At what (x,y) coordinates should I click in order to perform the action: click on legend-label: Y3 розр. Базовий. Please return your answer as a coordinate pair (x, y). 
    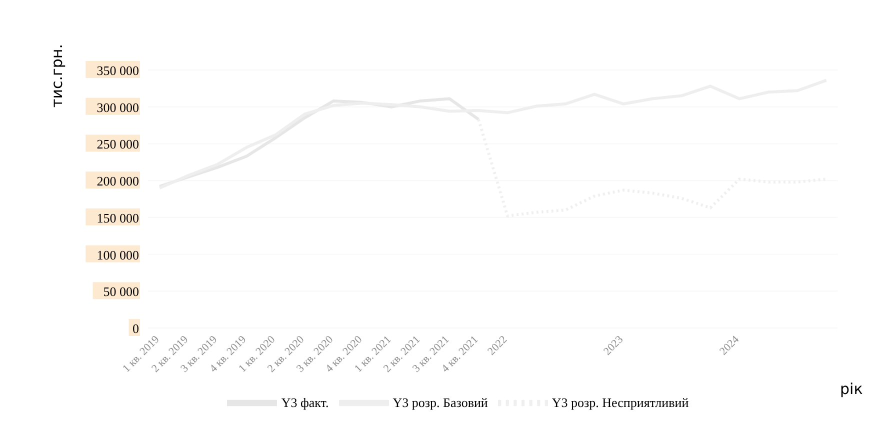
    Looking at the image, I should click on (440, 402).